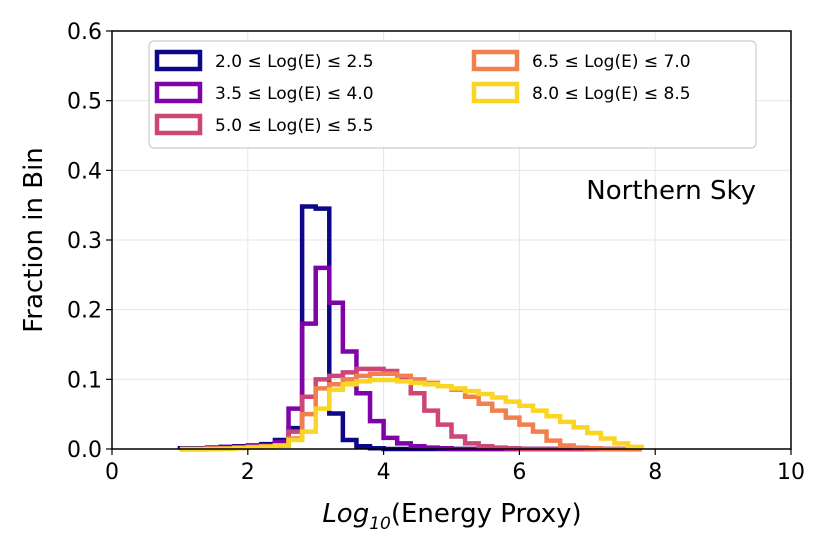 The image size is (830, 554). What do you see at coordinates (112, 472) in the screenshot?
I see `x-tick-label: 0` at bounding box center [112, 472].